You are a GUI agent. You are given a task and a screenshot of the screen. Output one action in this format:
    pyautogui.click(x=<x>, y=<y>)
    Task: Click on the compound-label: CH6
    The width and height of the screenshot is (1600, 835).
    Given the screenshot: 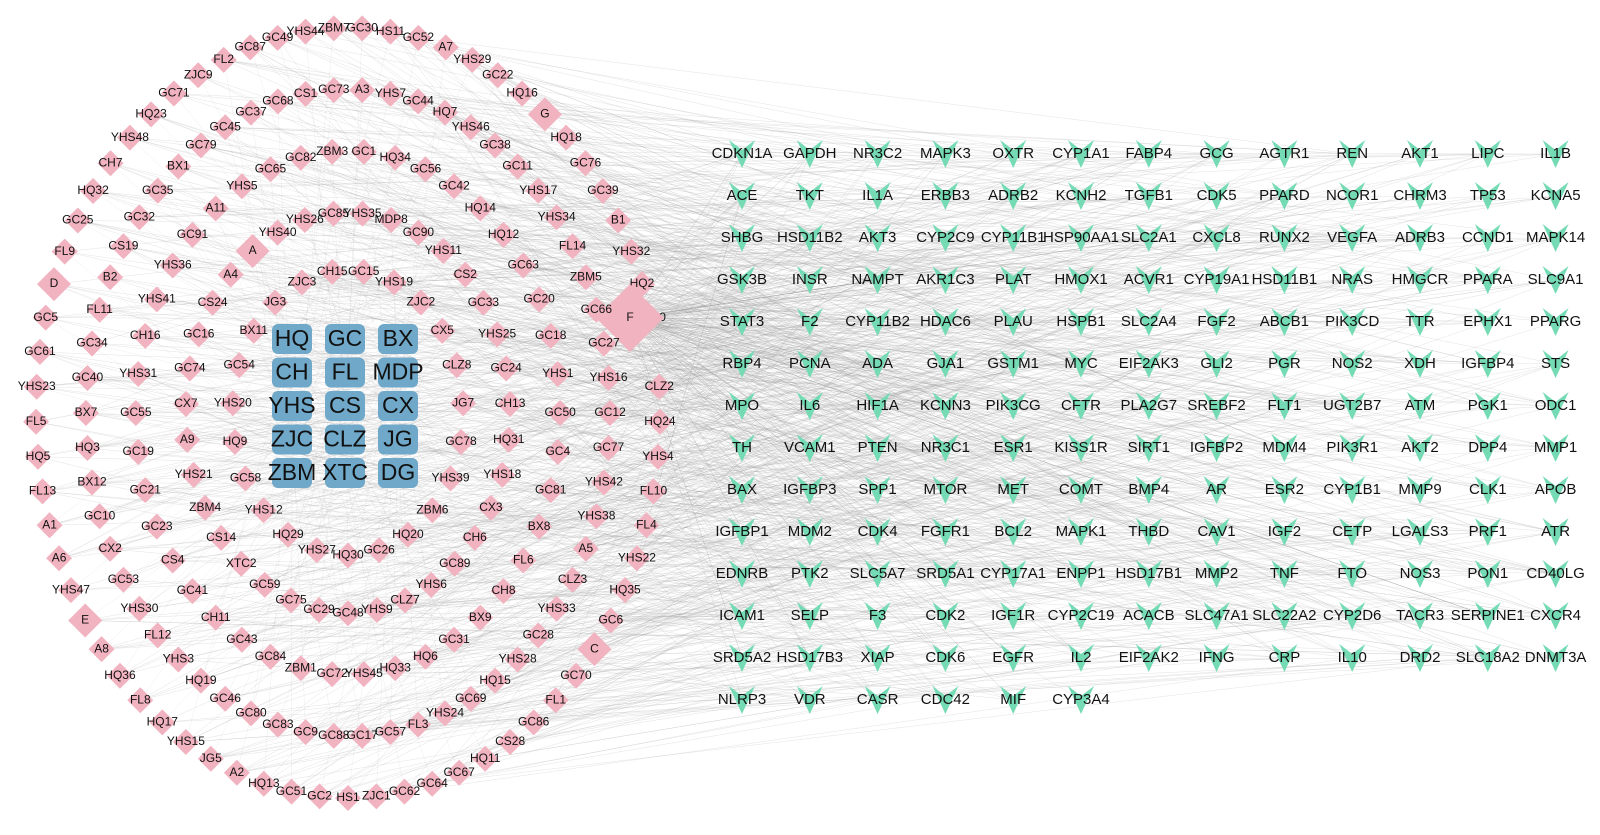 What is the action you would take?
    pyautogui.click(x=475, y=537)
    